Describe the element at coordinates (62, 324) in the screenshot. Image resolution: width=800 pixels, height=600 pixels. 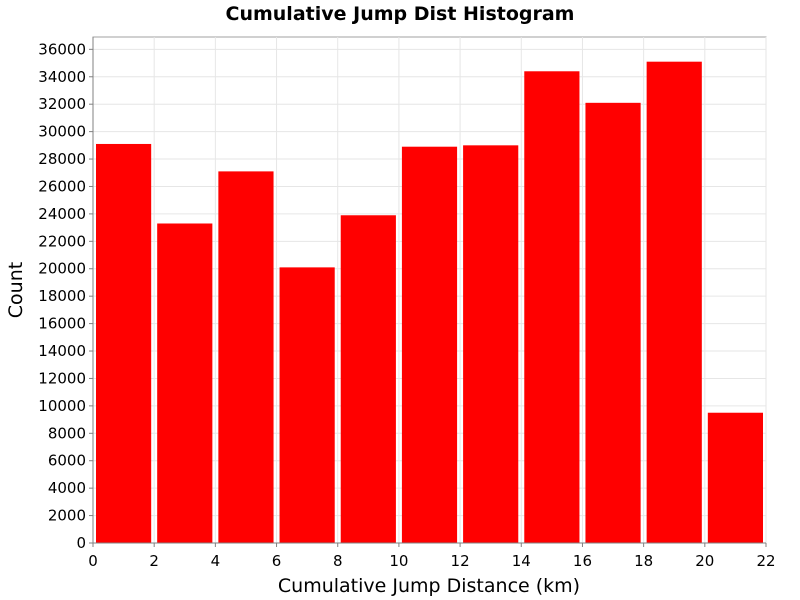
I see `y-tick-label: 16000` at that location.